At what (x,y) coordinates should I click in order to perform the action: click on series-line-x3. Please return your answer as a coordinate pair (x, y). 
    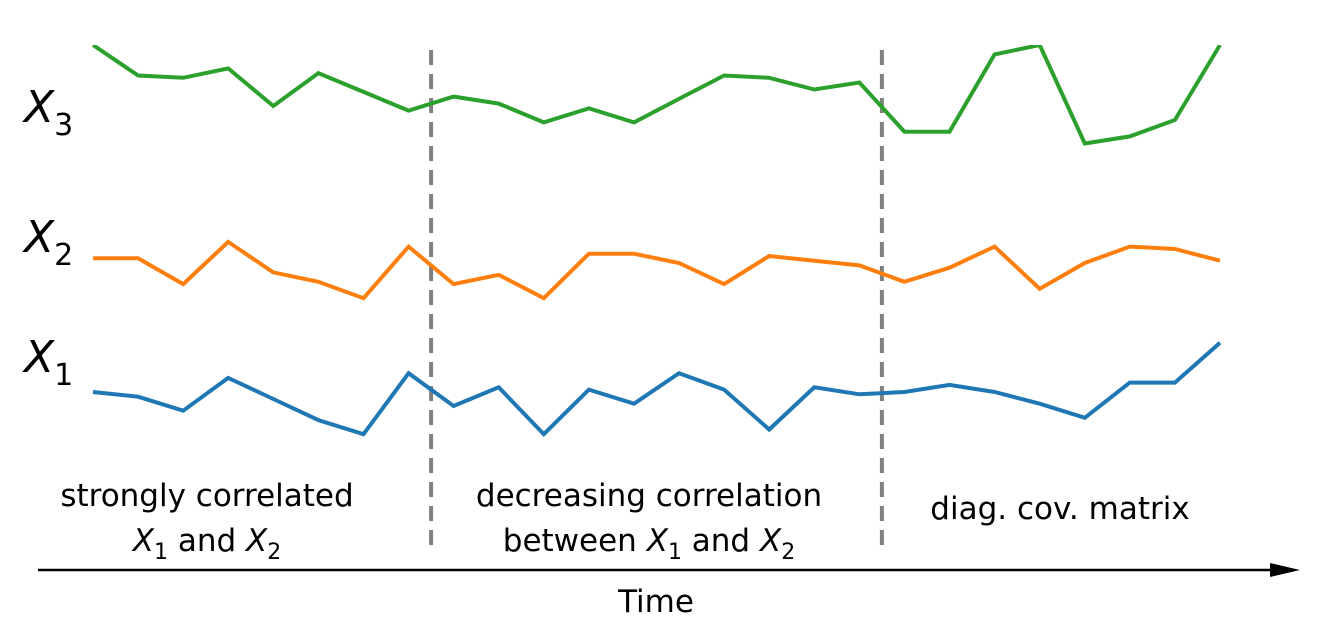
    Looking at the image, I should click on (656, 95).